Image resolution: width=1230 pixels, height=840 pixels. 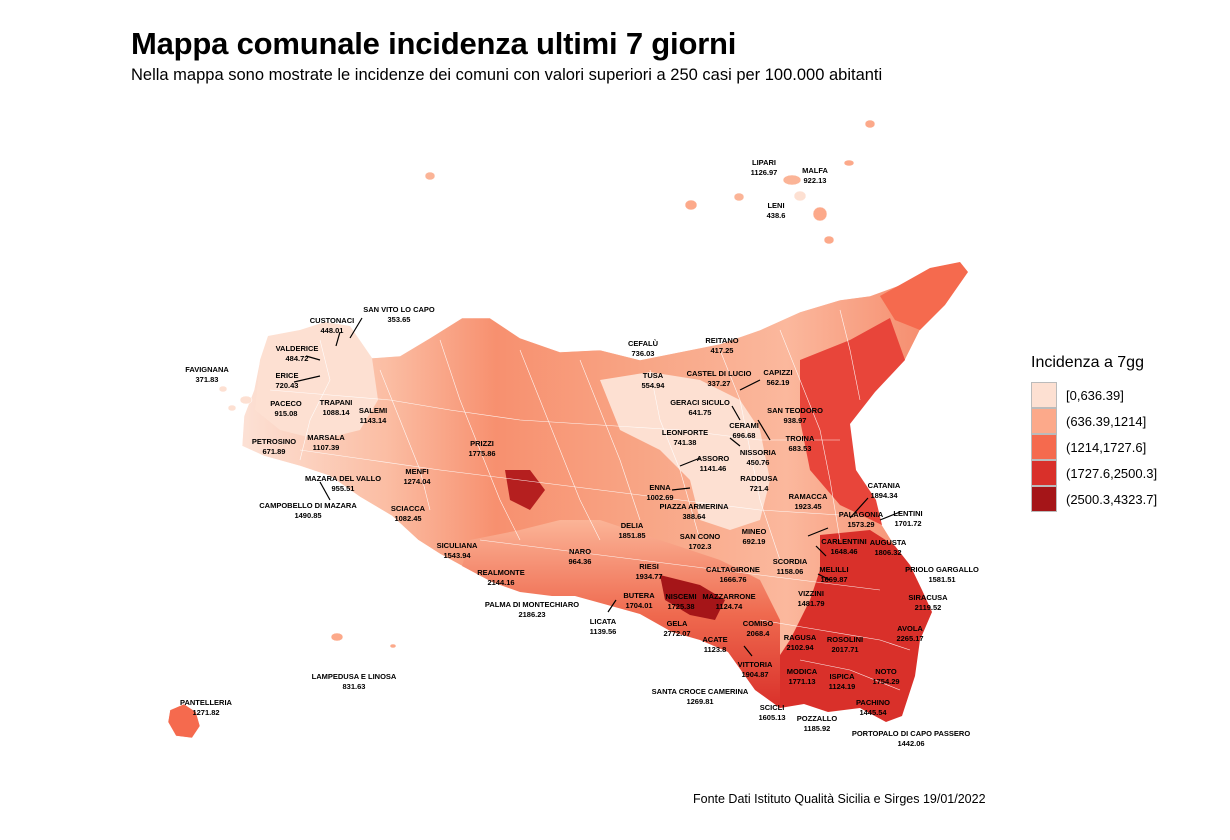 I want to click on label-marsala: MARSALA 1107.39, so click(x=326, y=442).